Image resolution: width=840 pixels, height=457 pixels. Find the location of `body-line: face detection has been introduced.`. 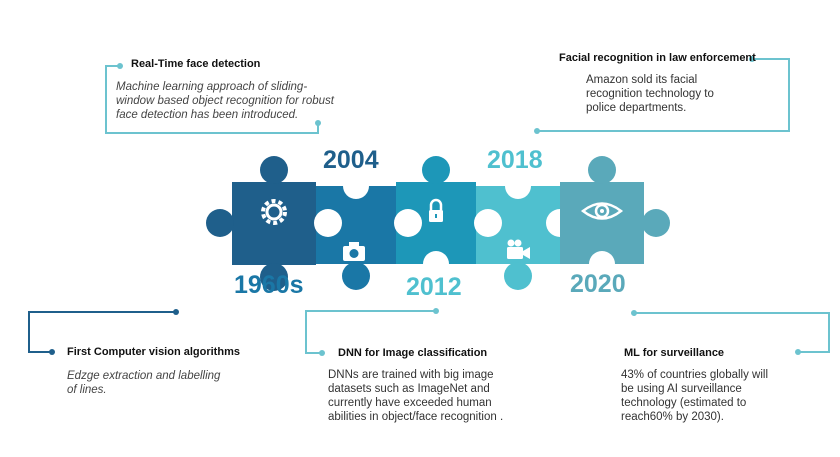

body-line: face detection has been introduced. is located at coordinates (207, 115).